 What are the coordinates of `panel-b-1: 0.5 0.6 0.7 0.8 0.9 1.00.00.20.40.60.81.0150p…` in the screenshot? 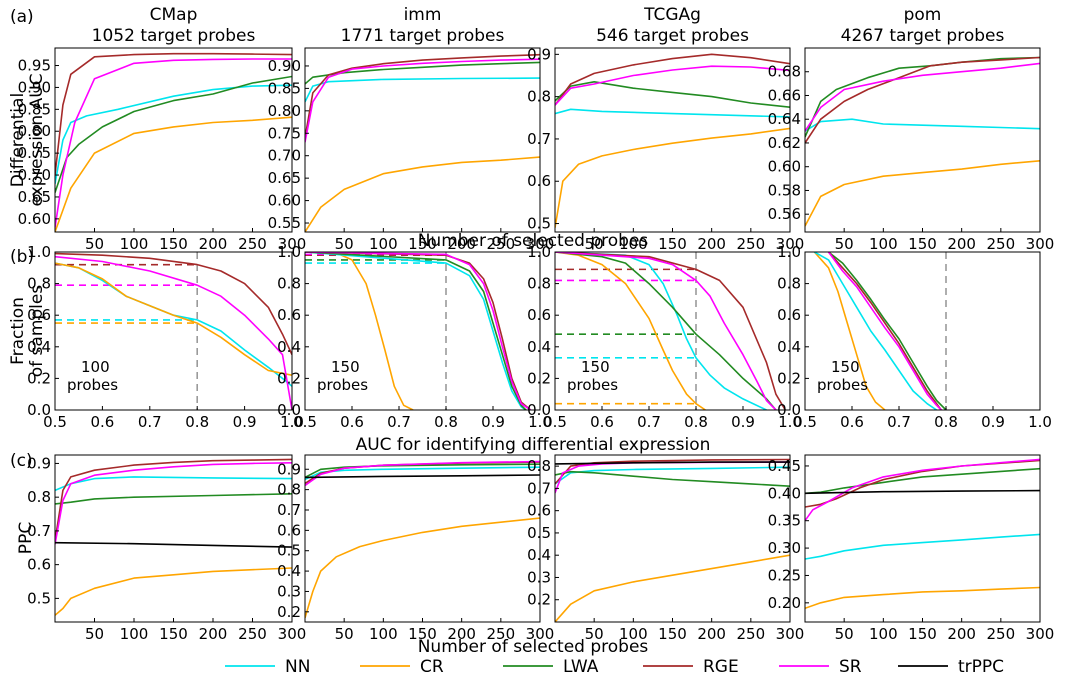 It's located at (414, 337).